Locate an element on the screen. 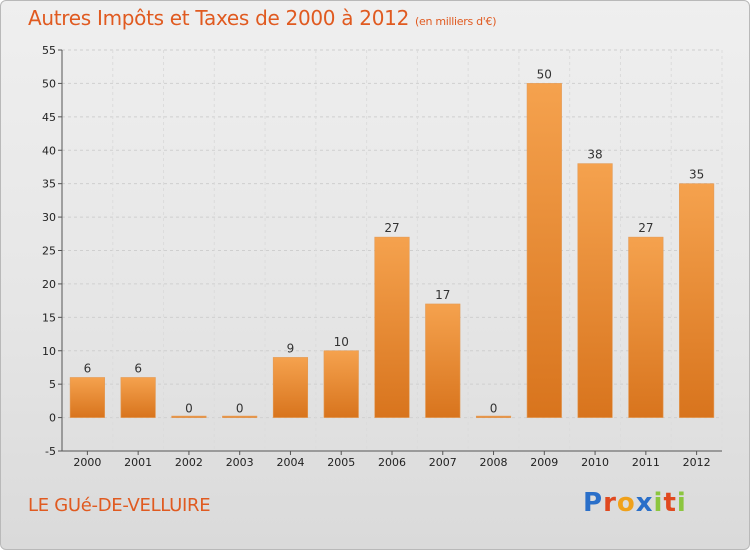  x-tick-label: 2002 is located at coordinates (189, 462).